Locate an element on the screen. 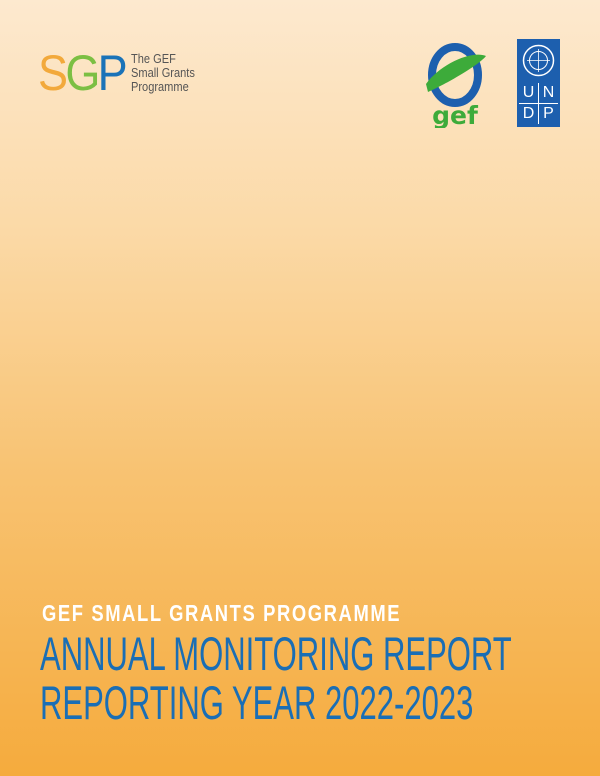 The image size is (600, 776). undp-letter: U is located at coordinates (528, 92).